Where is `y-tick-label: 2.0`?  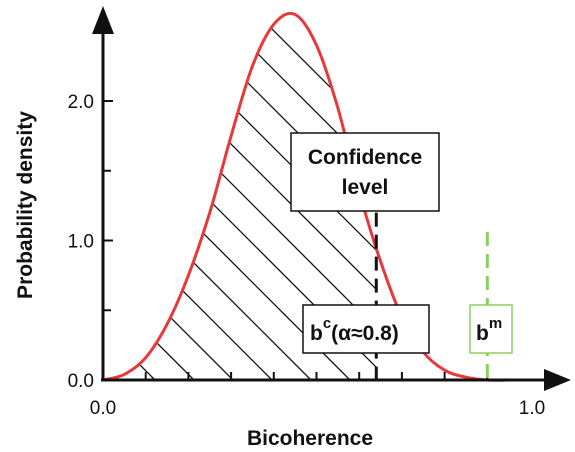
y-tick-label: 2.0 is located at coordinates (81, 102).